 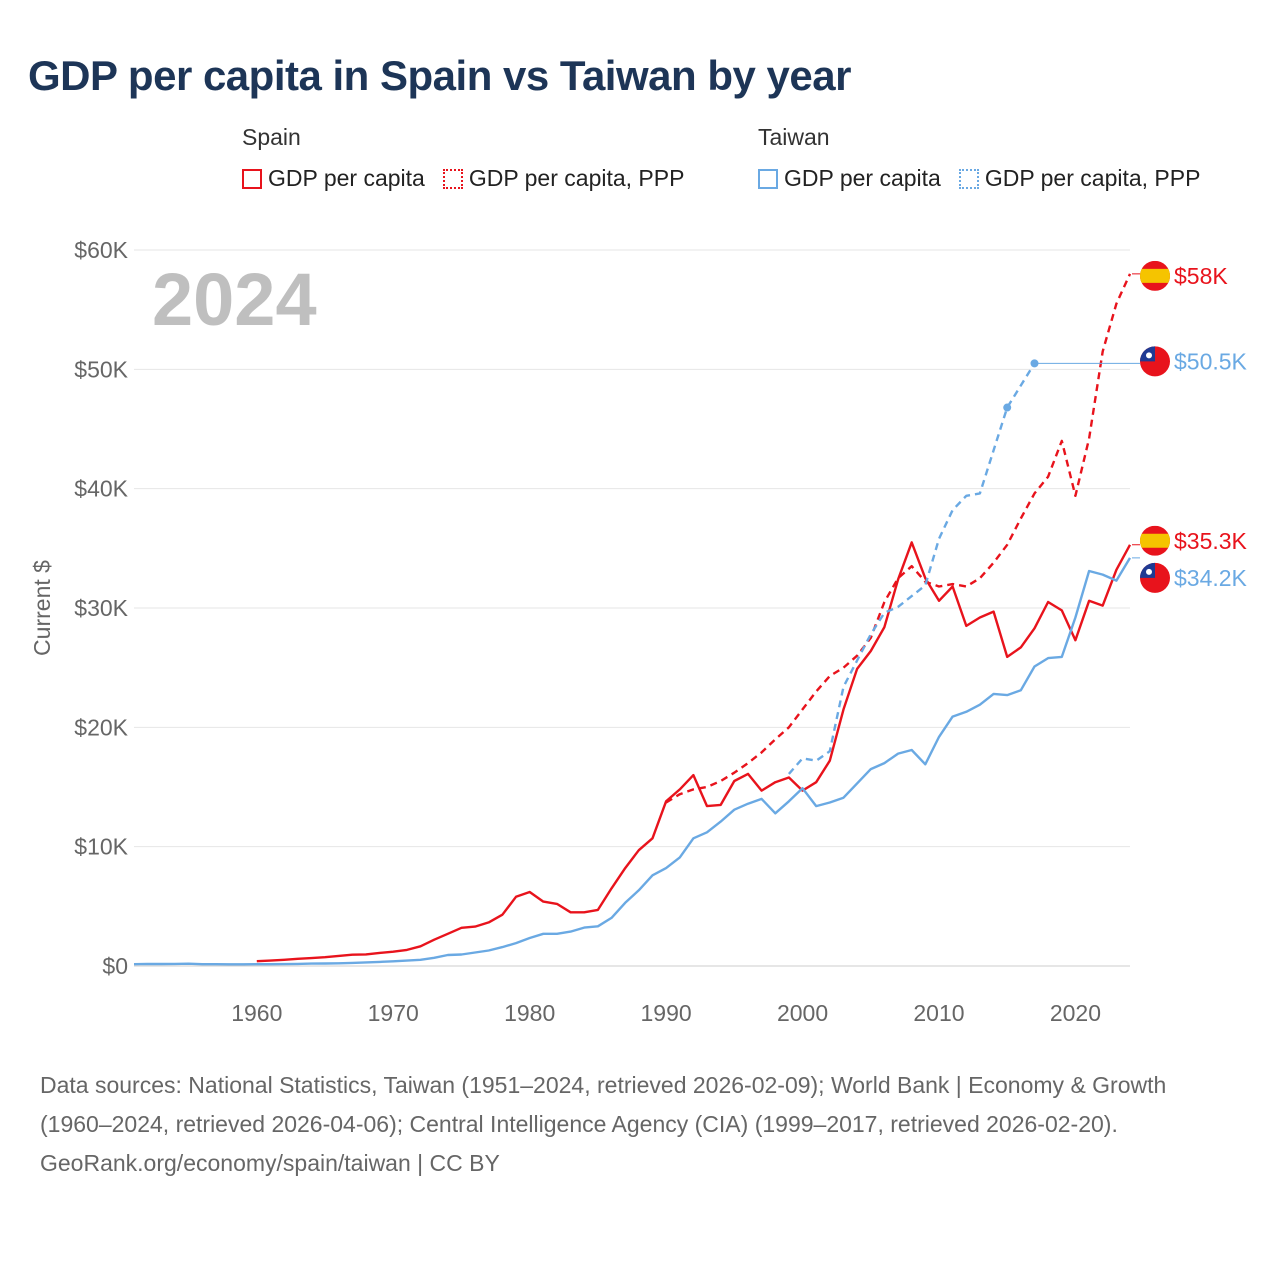 I want to click on y-tick-label: $50K, so click(x=101, y=369).